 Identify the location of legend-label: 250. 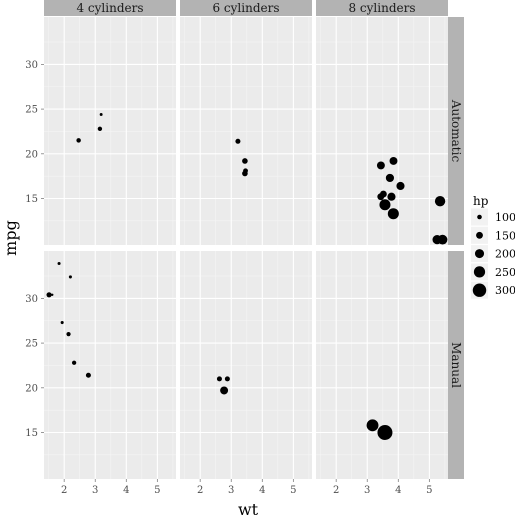
(505, 272).